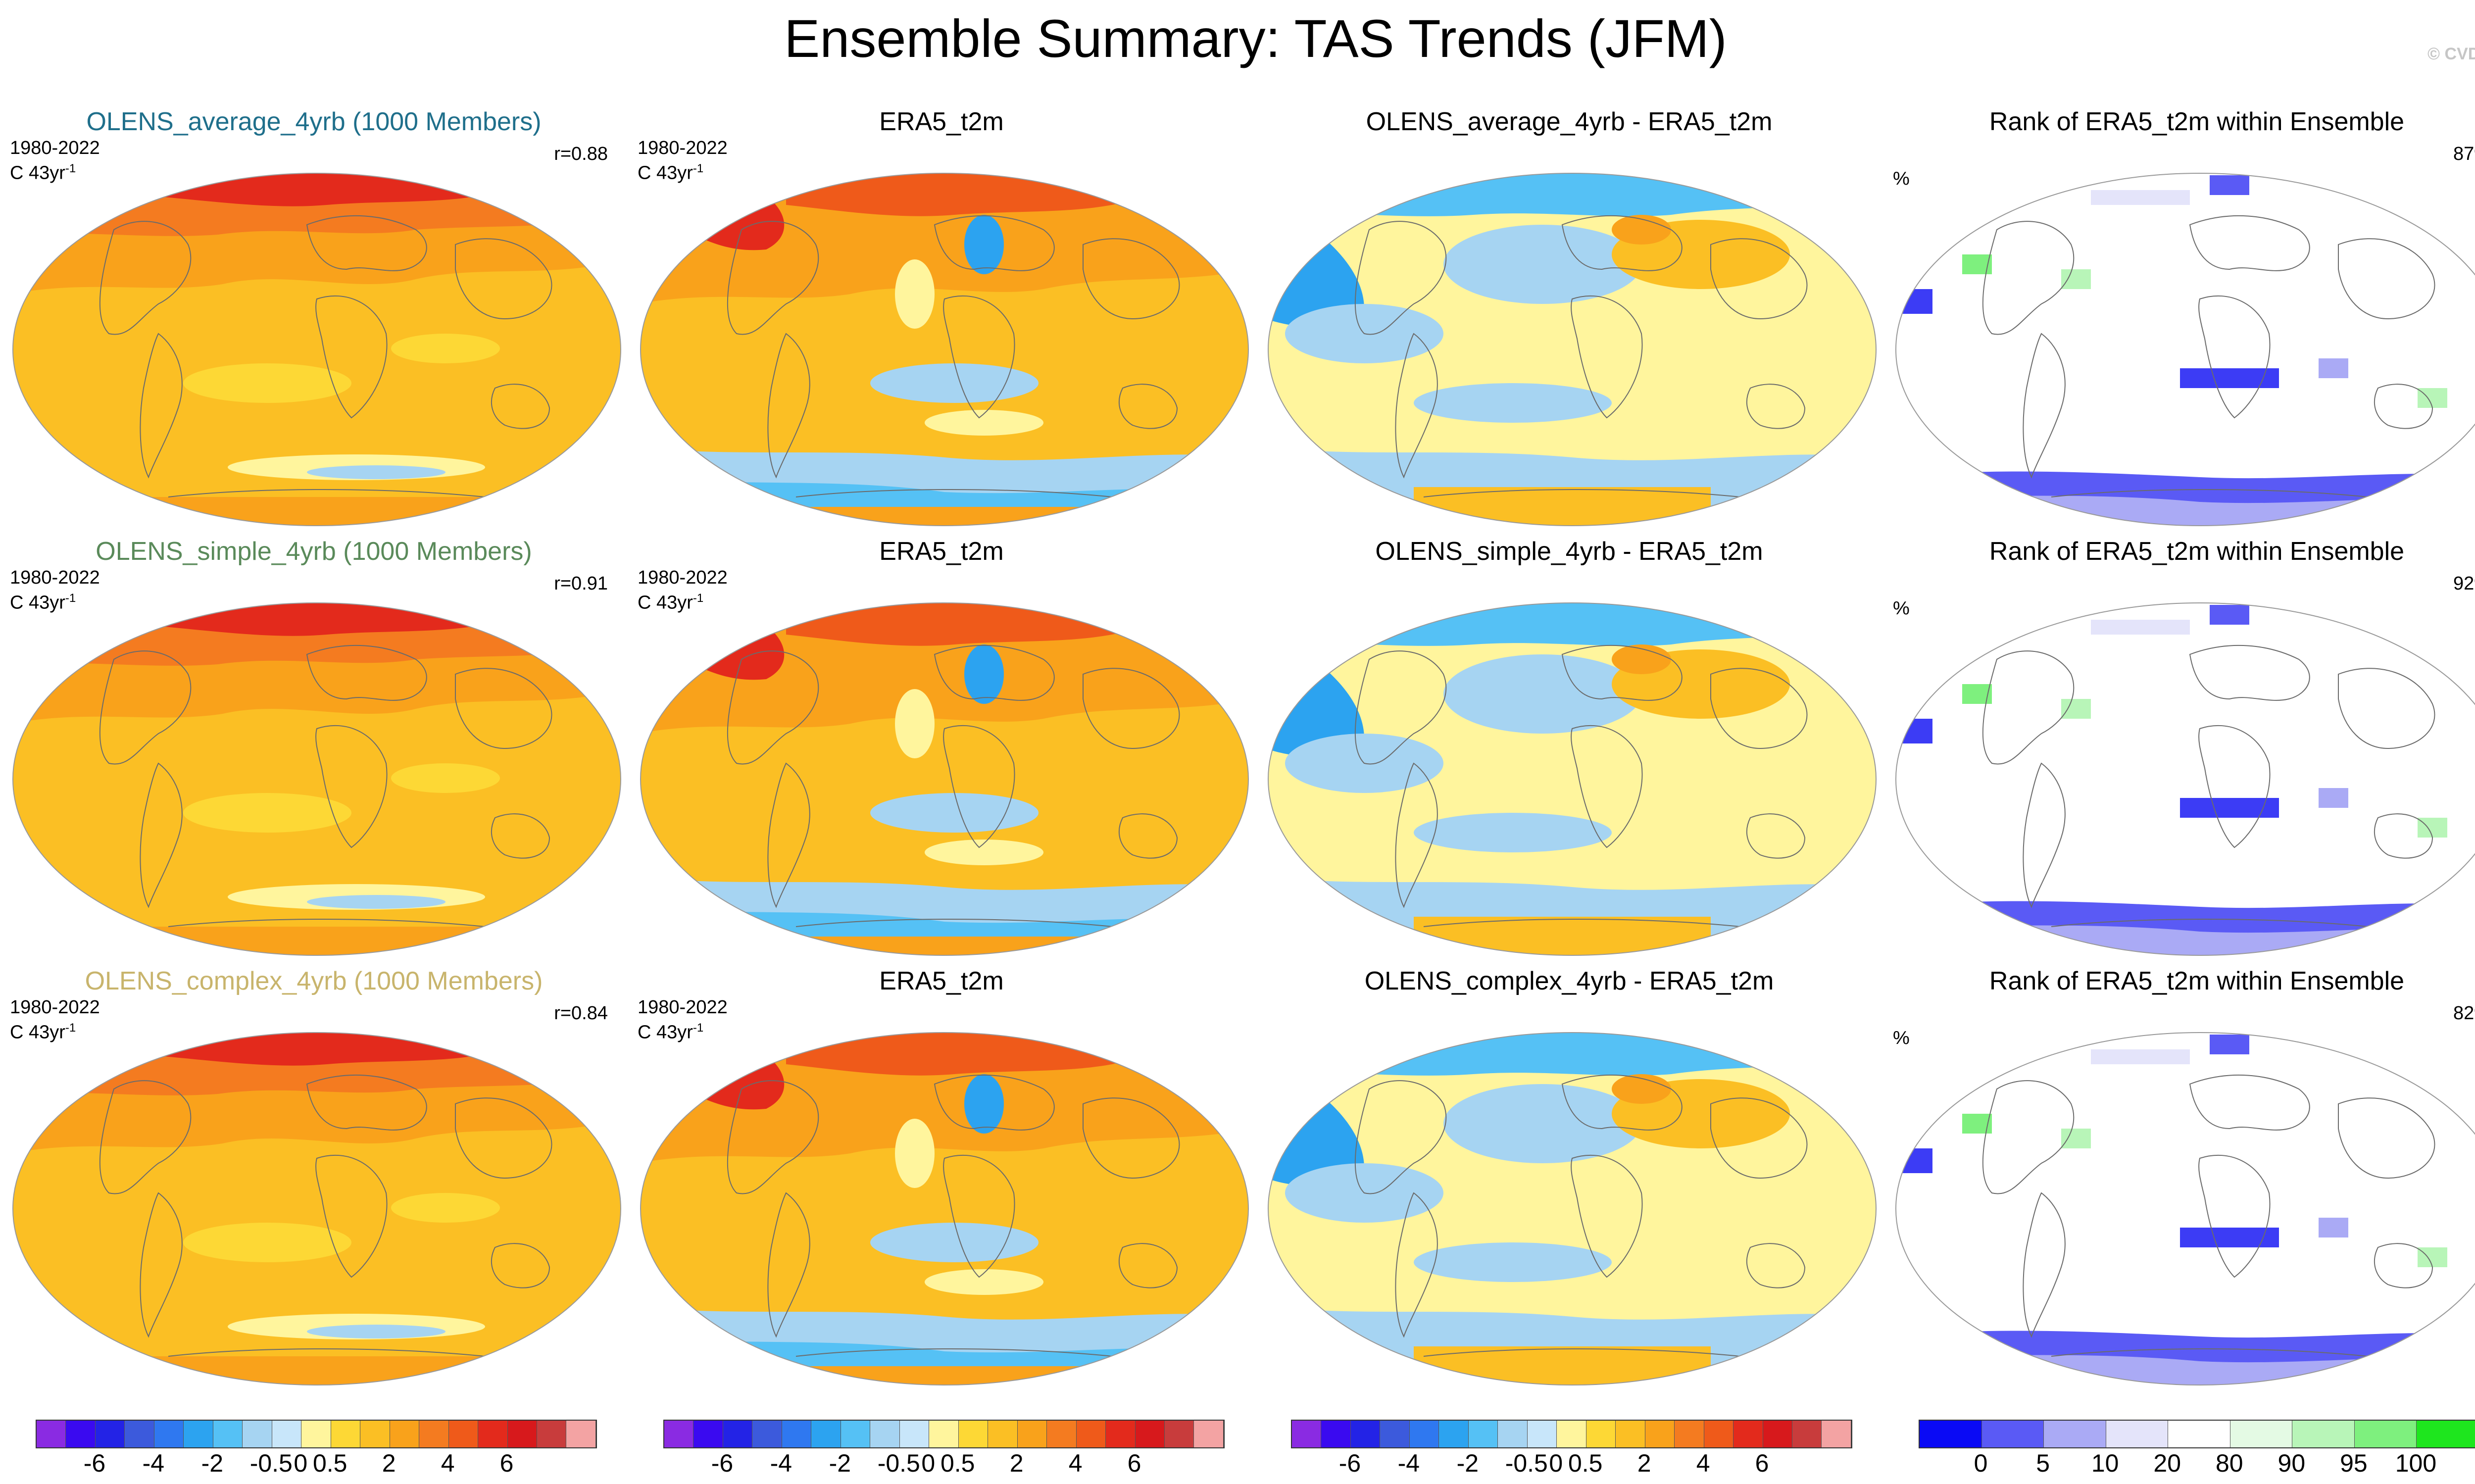 The height and width of the screenshot is (1484, 2475). I want to click on rank-percent: 87%, so click(2464, 154).